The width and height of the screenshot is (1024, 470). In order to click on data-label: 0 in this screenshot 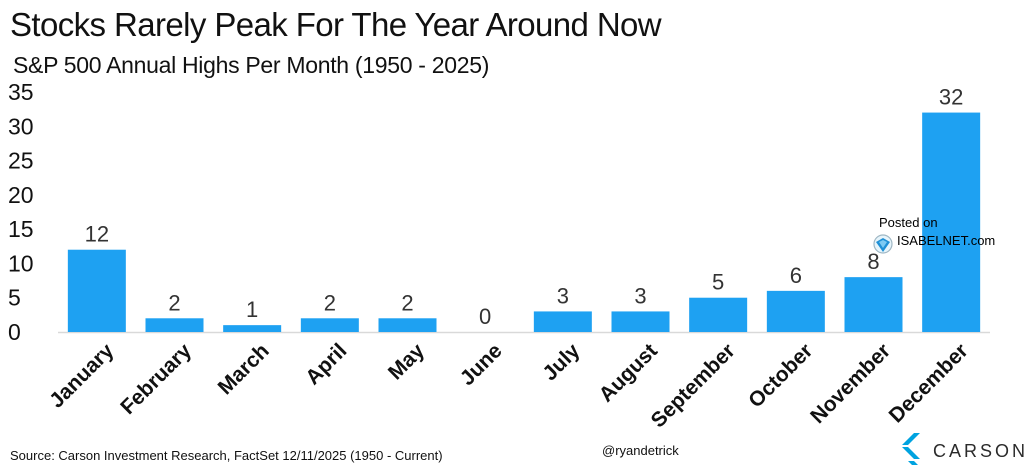, I will do `click(485, 316)`.